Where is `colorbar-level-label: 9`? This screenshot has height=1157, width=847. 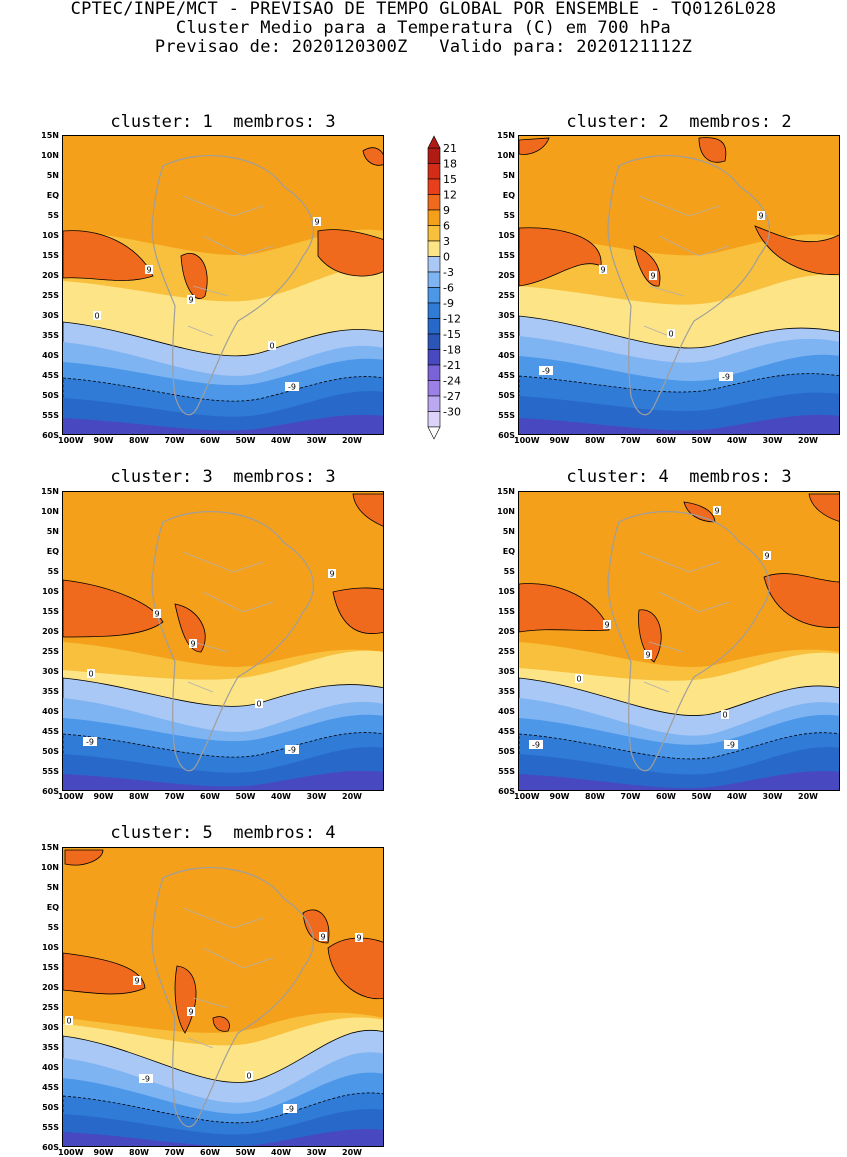
colorbar-level-label: 9 is located at coordinates (446, 210).